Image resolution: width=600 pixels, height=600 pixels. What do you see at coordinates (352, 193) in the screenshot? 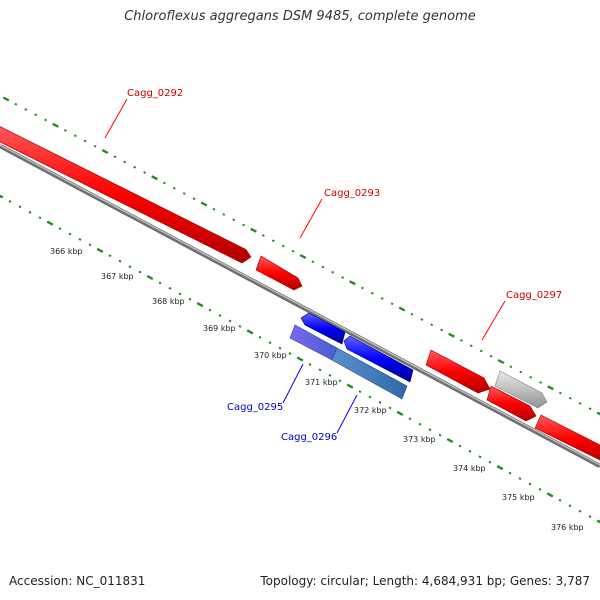
I see `gene-label-cagg0293: Cagg_0293` at bounding box center [352, 193].